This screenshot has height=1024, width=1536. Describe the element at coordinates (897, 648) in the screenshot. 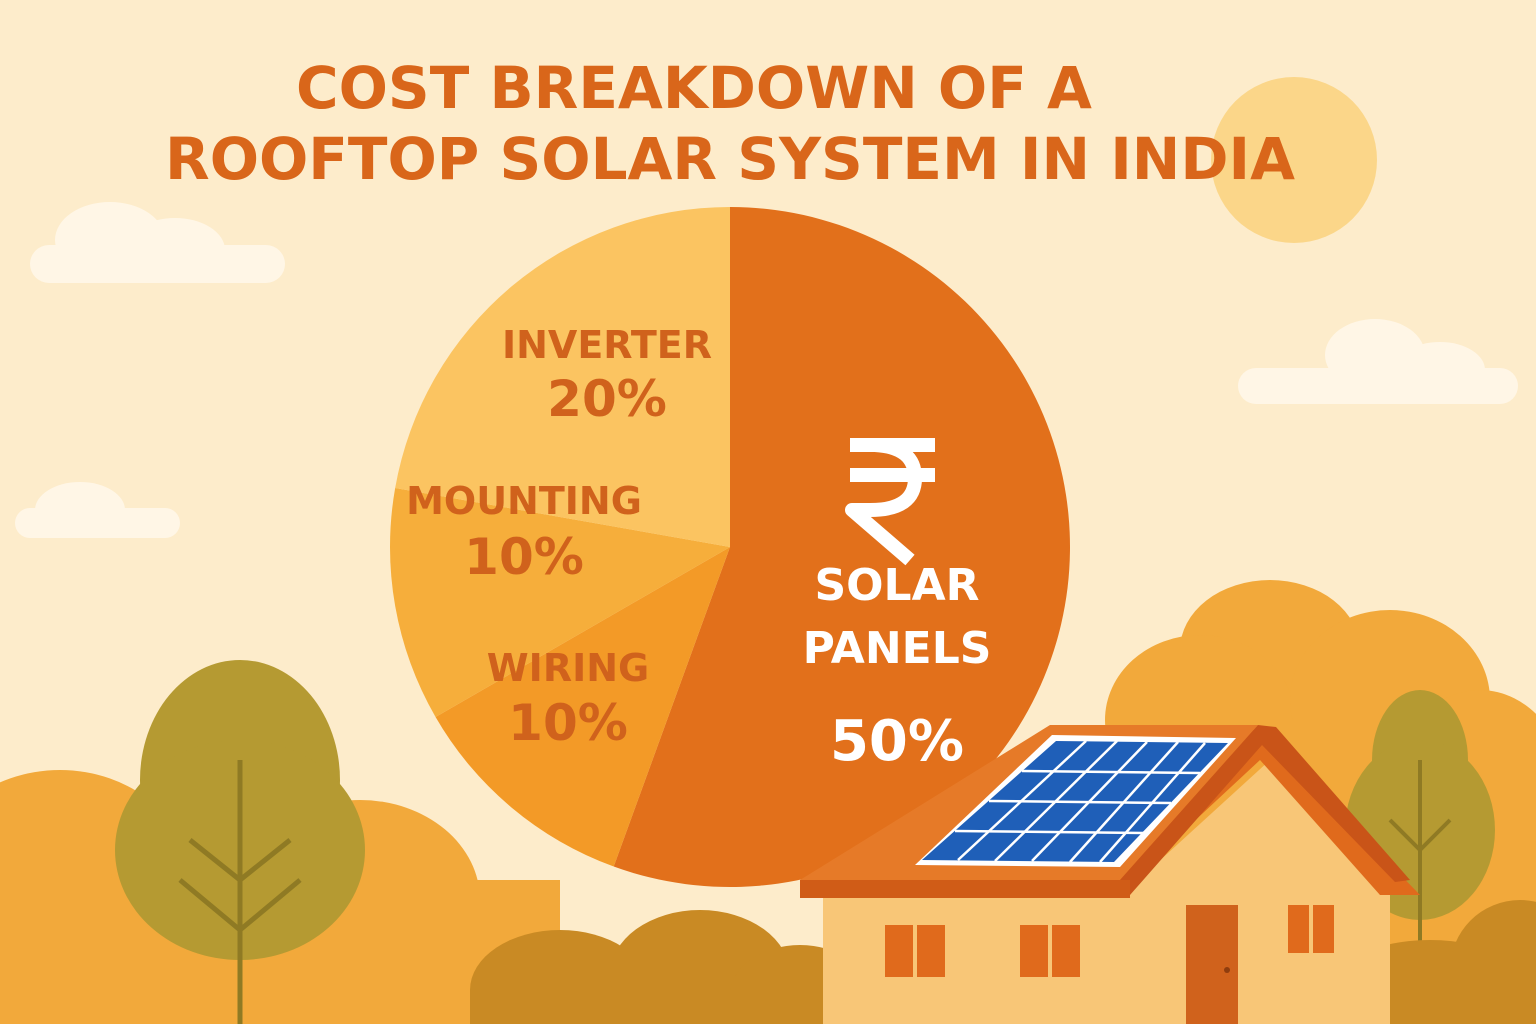

I see `slice-label: PANELS` at that location.